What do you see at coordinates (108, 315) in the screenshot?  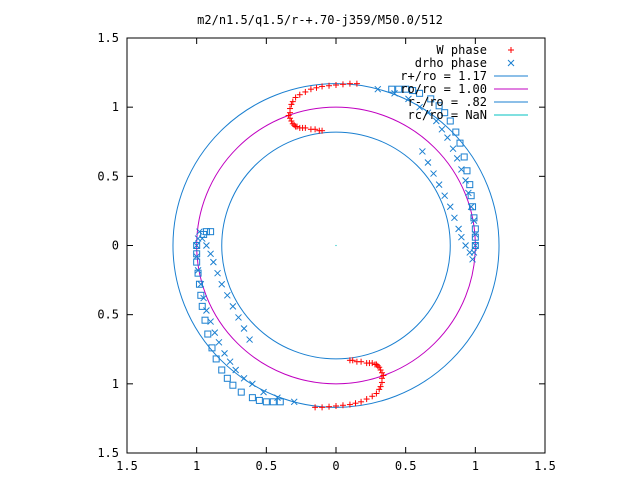 I see `y-tick-label: 0.5` at bounding box center [108, 315].